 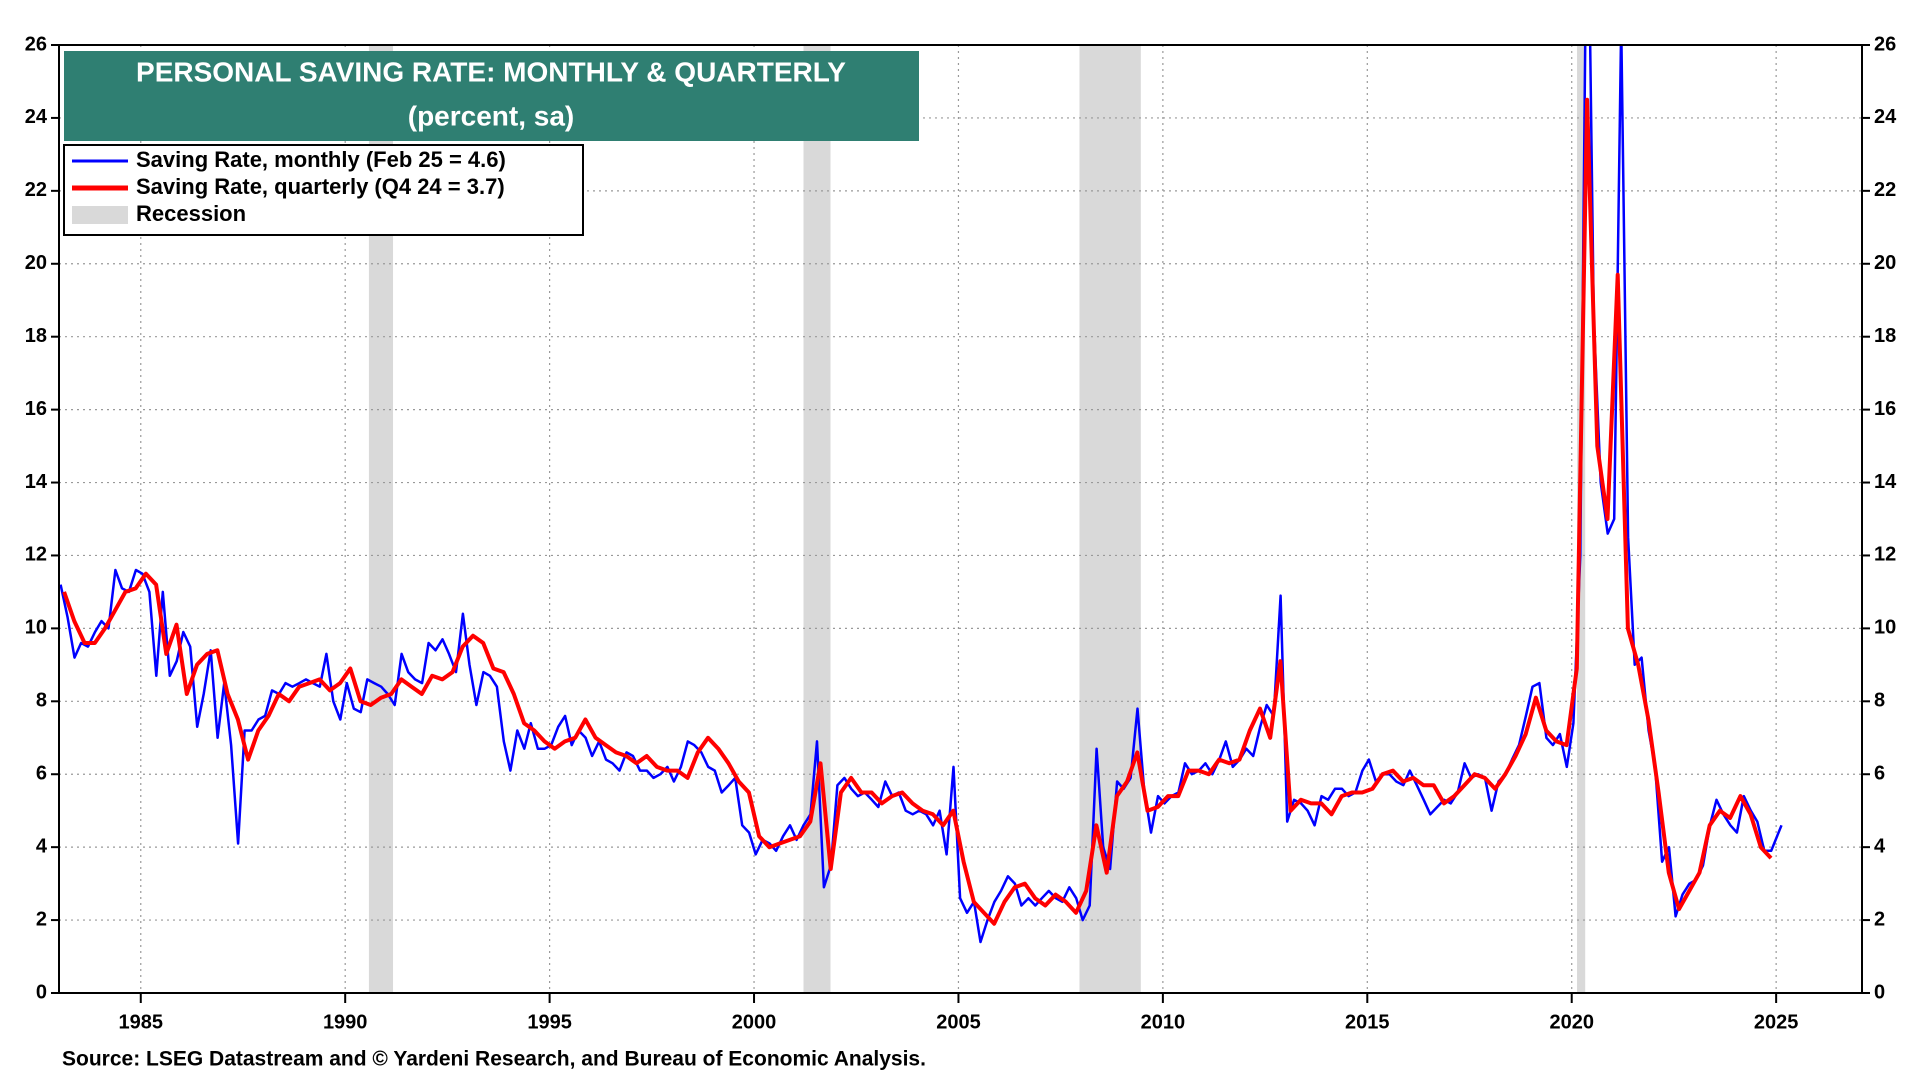 What do you see at coordinates (100, 215) in the screenshot?
I see `legend-swatch` at bounding box center [100, 215].